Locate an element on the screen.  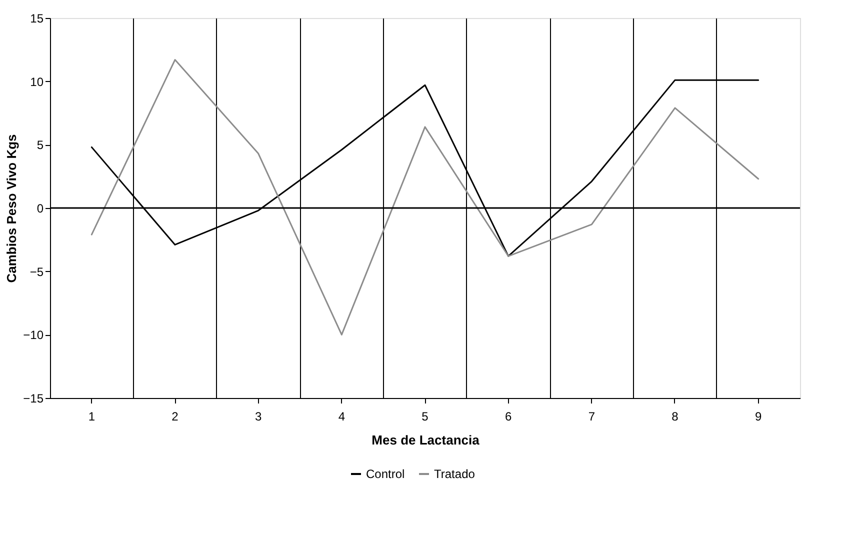
legend-label: Control is located at coordinates (385, 474).